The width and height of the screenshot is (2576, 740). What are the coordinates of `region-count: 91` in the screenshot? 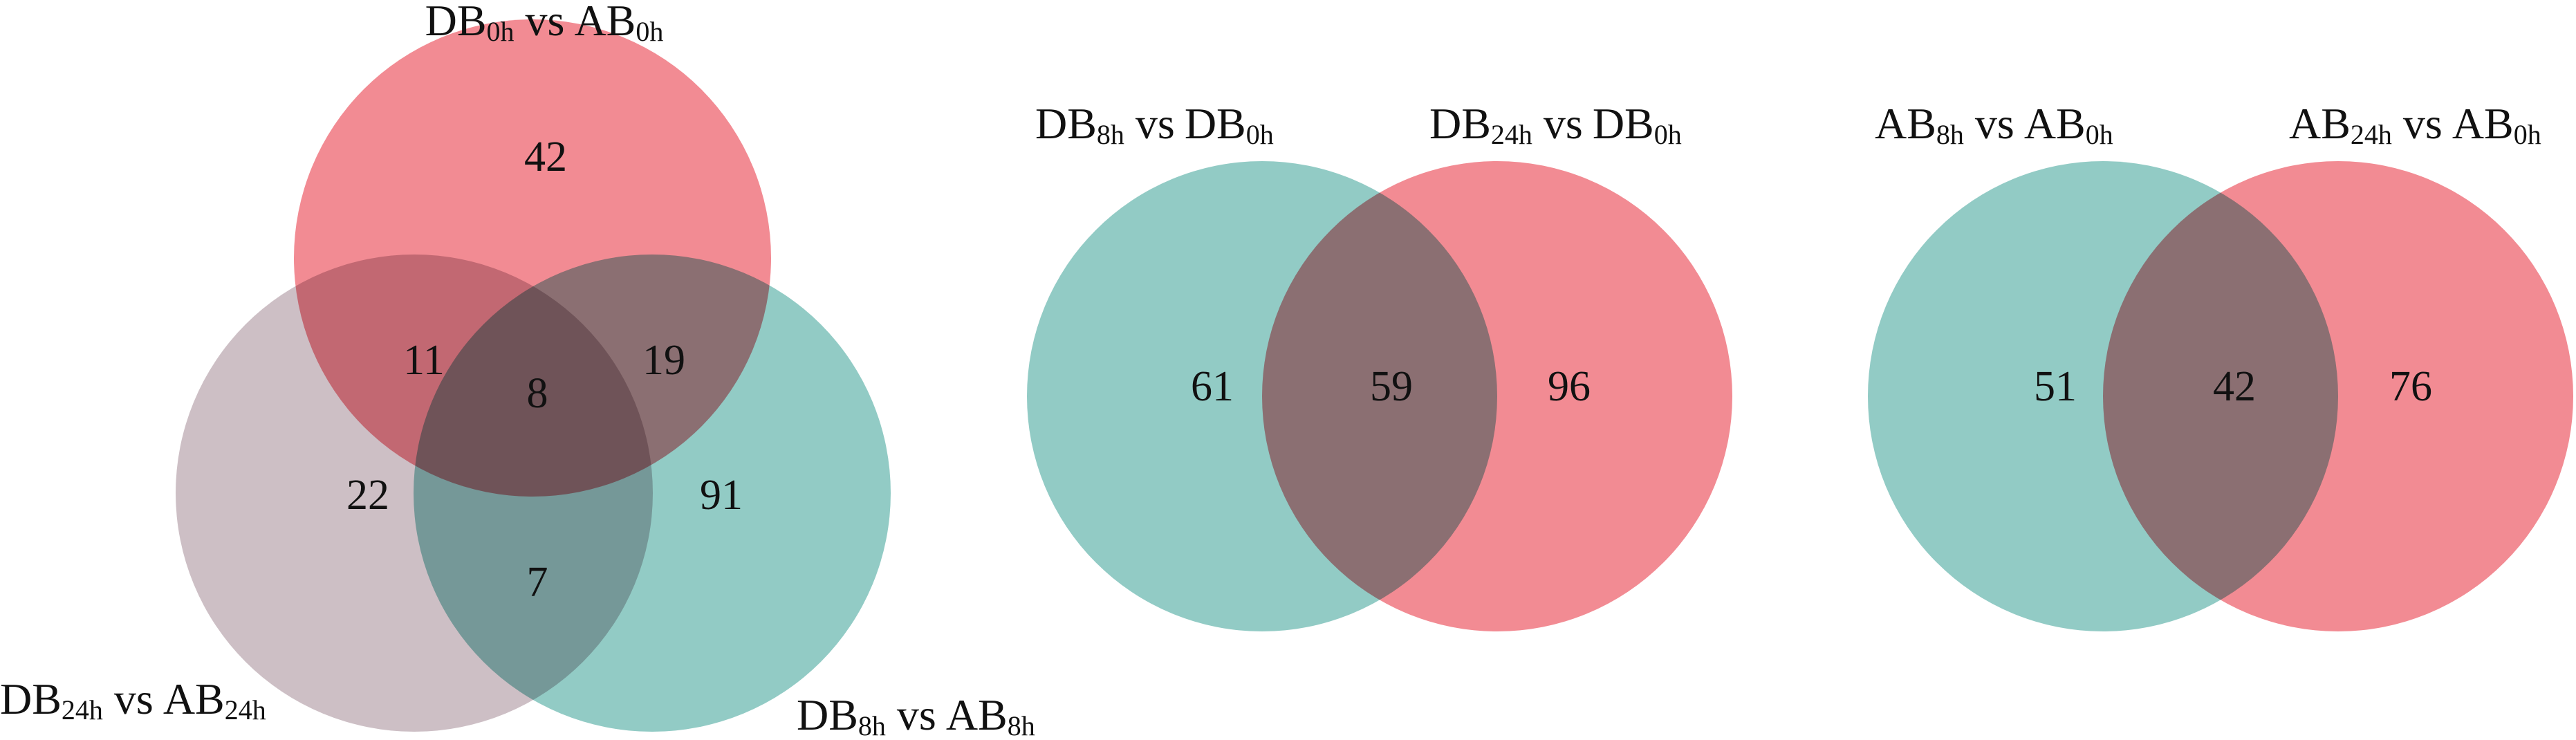 It's located at (721, 495).